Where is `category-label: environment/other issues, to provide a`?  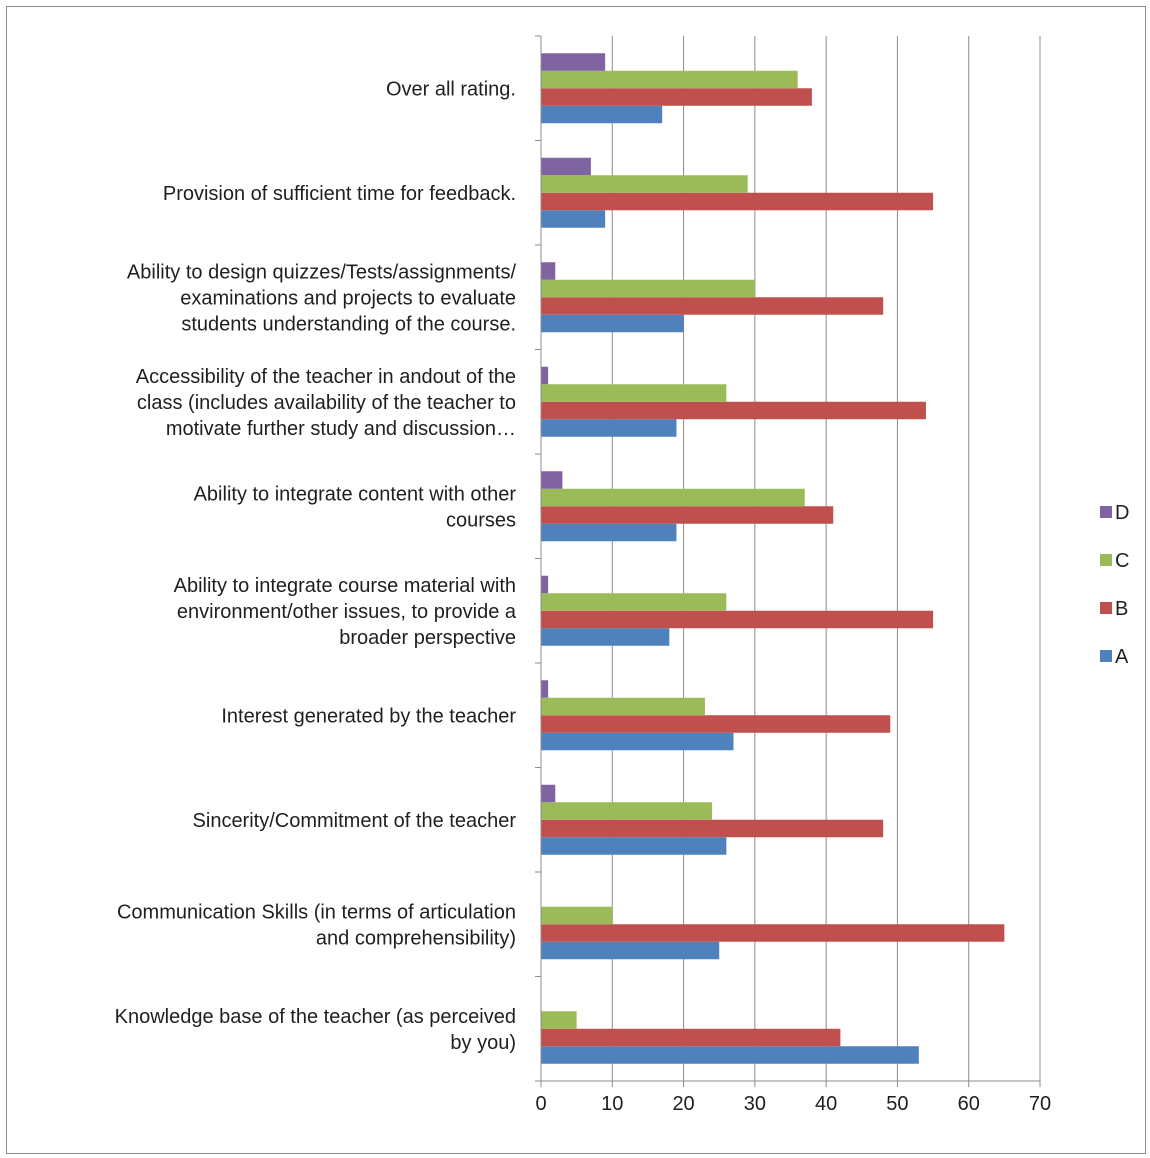 category-label: environment/other issues, to provide a is located at coordinates (347, 612).